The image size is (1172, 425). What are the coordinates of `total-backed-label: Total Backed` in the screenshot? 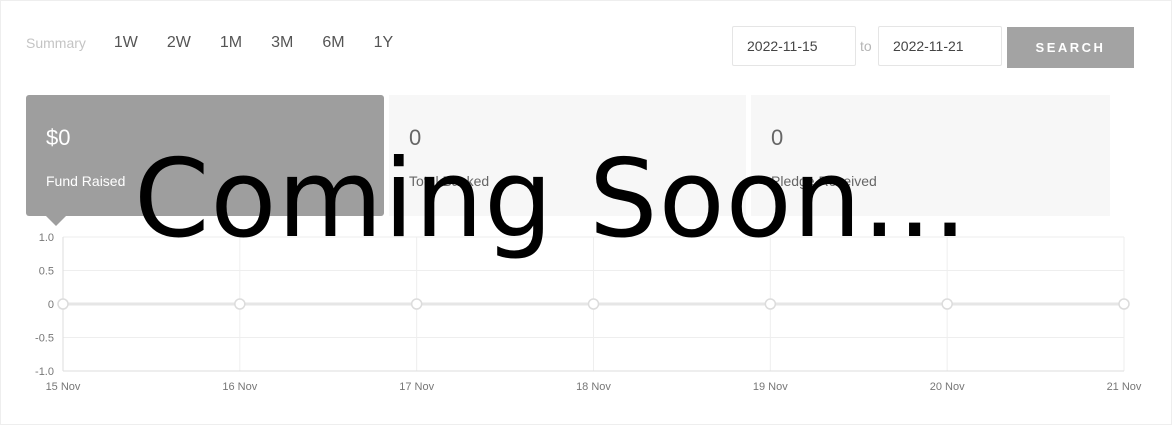 It's located at (449, 181).